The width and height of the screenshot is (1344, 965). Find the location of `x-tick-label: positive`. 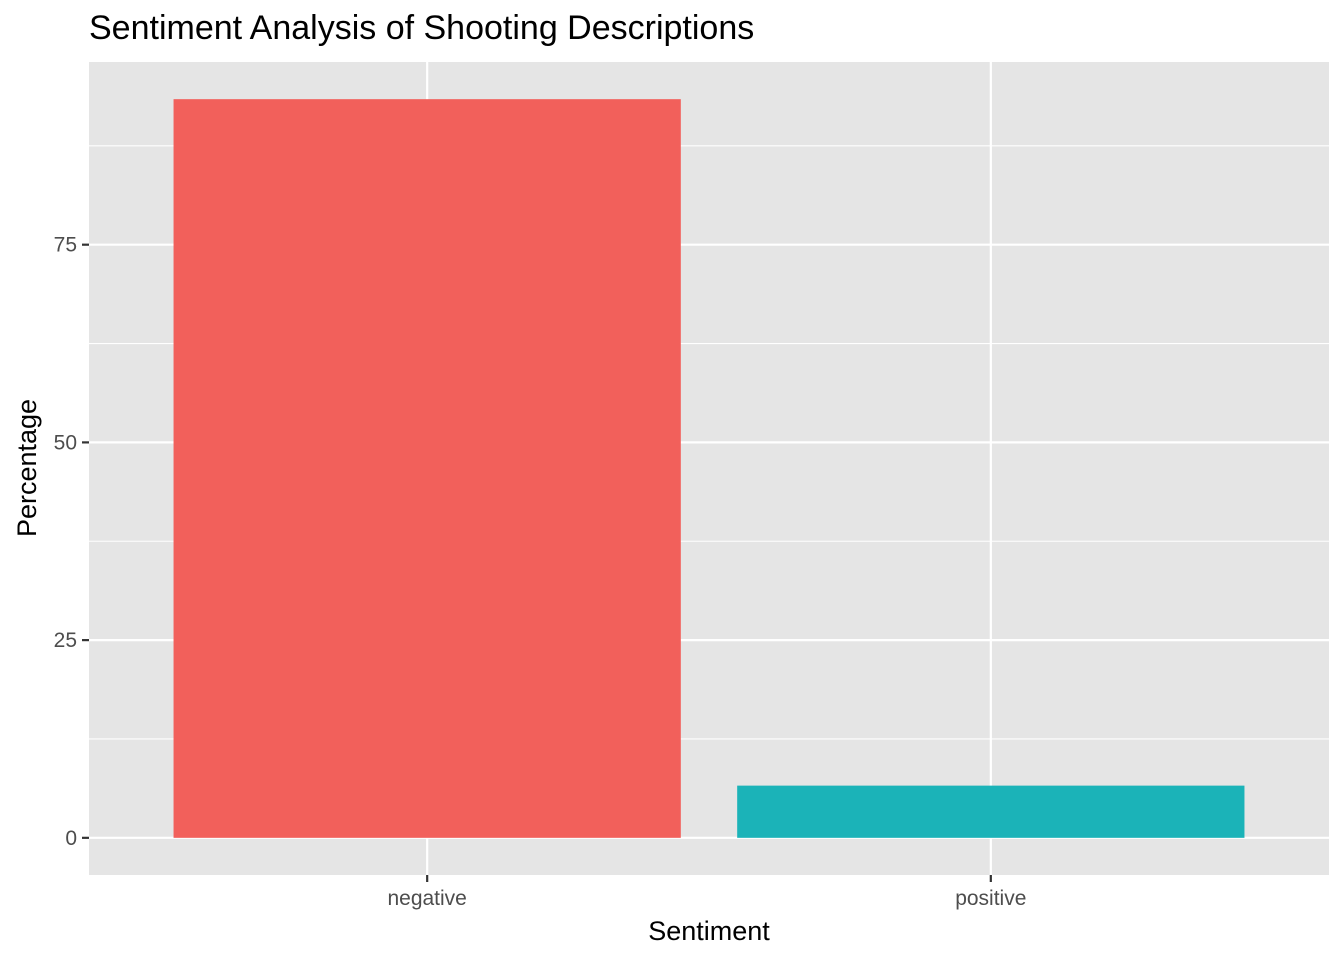

x-tick-label: positive is located at coordinates (990, 898).